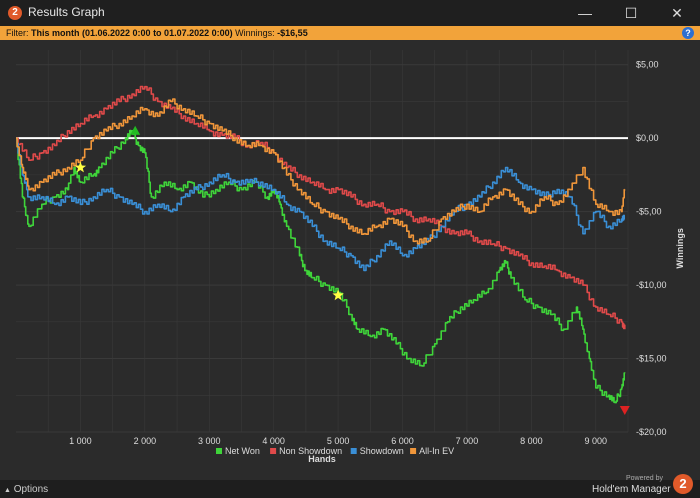 The width and height of the screenshot is (700, 498). Describe the element at coordinates (683, 484) in the screenshot. I see `brand-logo: 2` at that location.